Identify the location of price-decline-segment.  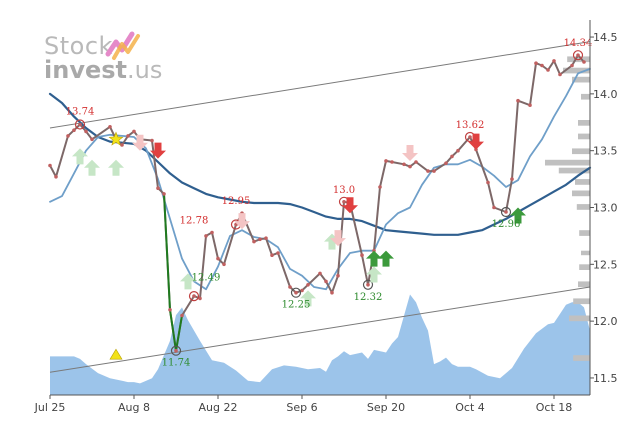
(173, 272).